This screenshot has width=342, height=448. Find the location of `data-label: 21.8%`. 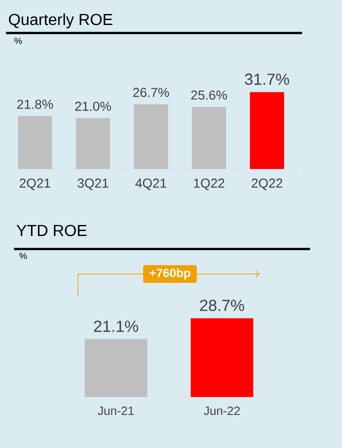

data-label: 21.8% is located at coordinates (35, 104).